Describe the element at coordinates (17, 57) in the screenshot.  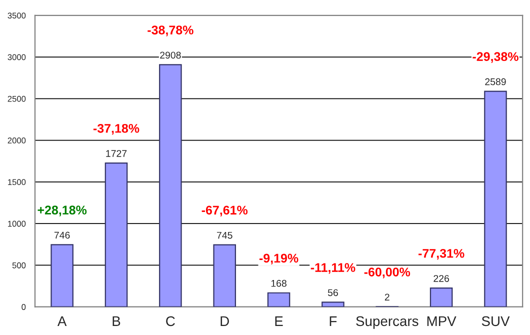
I see `y-tick-label: 3000` at that location.